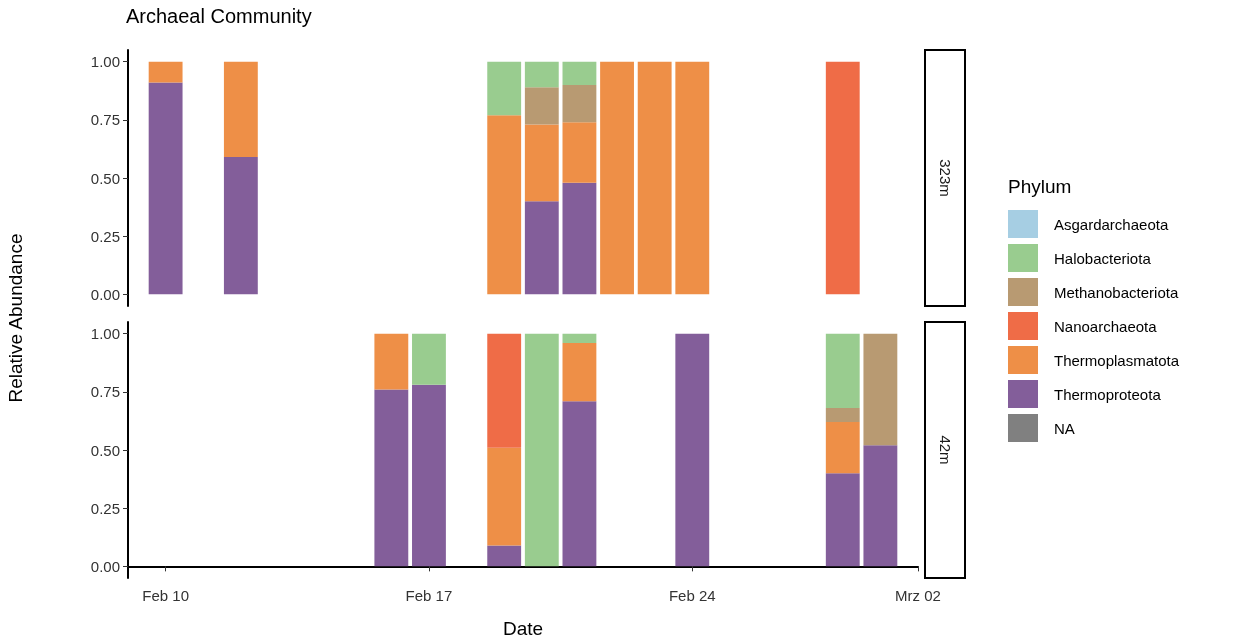 The image size is (1244, 644). I want to click on legend-label: Methanobacteriota, so click(1116, 292).